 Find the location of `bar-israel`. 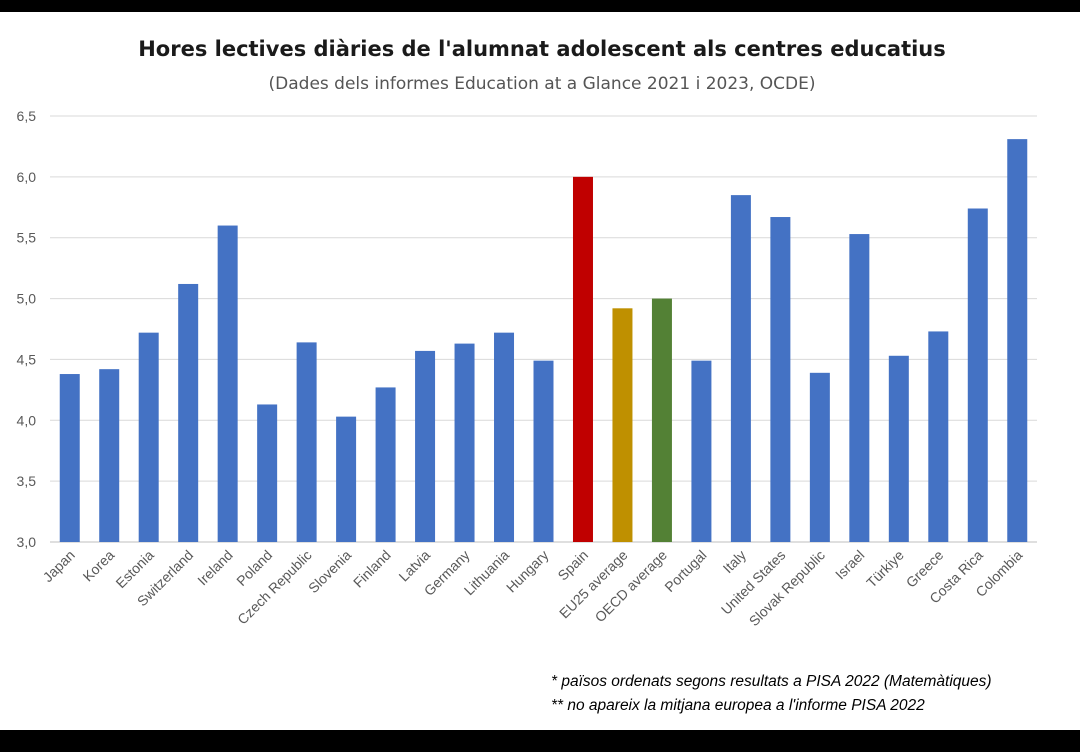

bar-israel is located at coordinates (859, 388).